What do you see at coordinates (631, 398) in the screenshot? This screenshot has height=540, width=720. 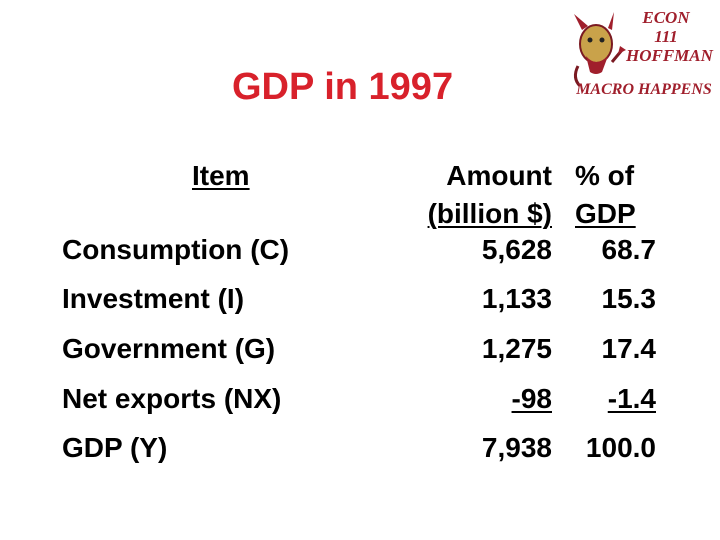 I see `row-net-exports-pct: -1.4` at bounding box center [631, 398].